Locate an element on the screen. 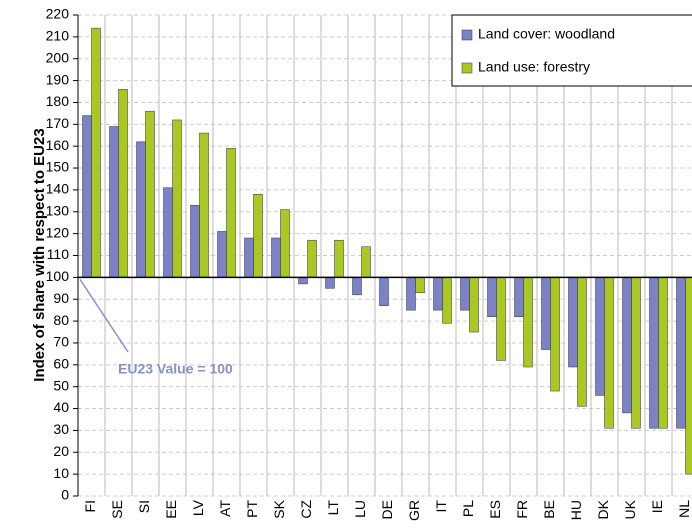  x-tick-label: SI is located at coordinates (144, 506).